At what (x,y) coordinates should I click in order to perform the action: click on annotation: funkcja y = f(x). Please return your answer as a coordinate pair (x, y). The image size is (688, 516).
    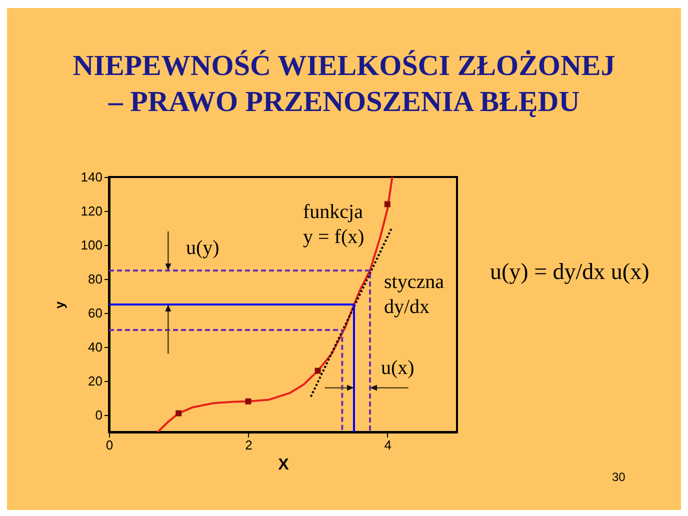
    Looking at the image, I should click on (333, 225).